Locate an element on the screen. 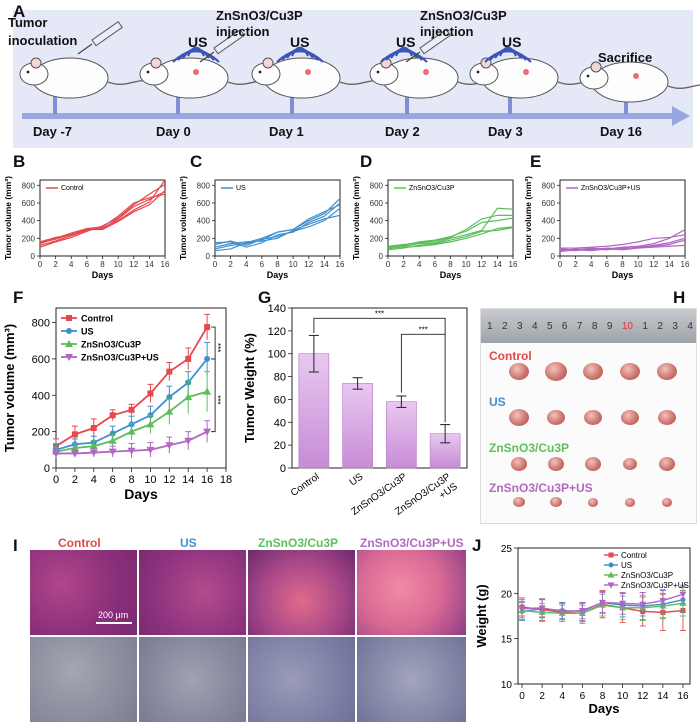 Image resolution: width=700 pixels, height=726 pixels. timeline-day-3: Day 3 is located at coordinates (505, 131).